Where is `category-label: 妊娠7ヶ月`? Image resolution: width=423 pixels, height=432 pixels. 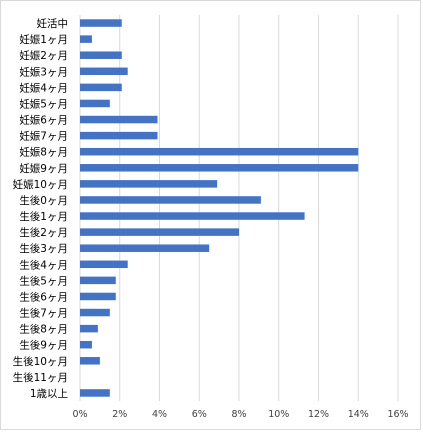 category-label: 妊娠7ヶ月 is located at coordinates (43, 136).